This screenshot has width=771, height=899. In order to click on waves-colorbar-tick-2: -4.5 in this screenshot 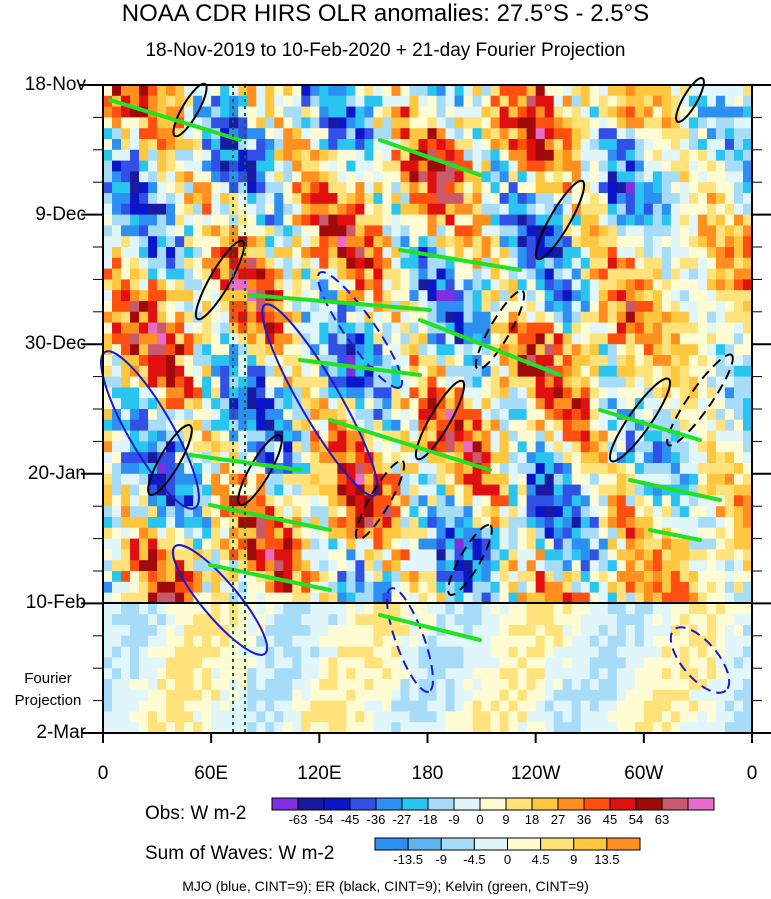, I will do `click(474, 859)`.